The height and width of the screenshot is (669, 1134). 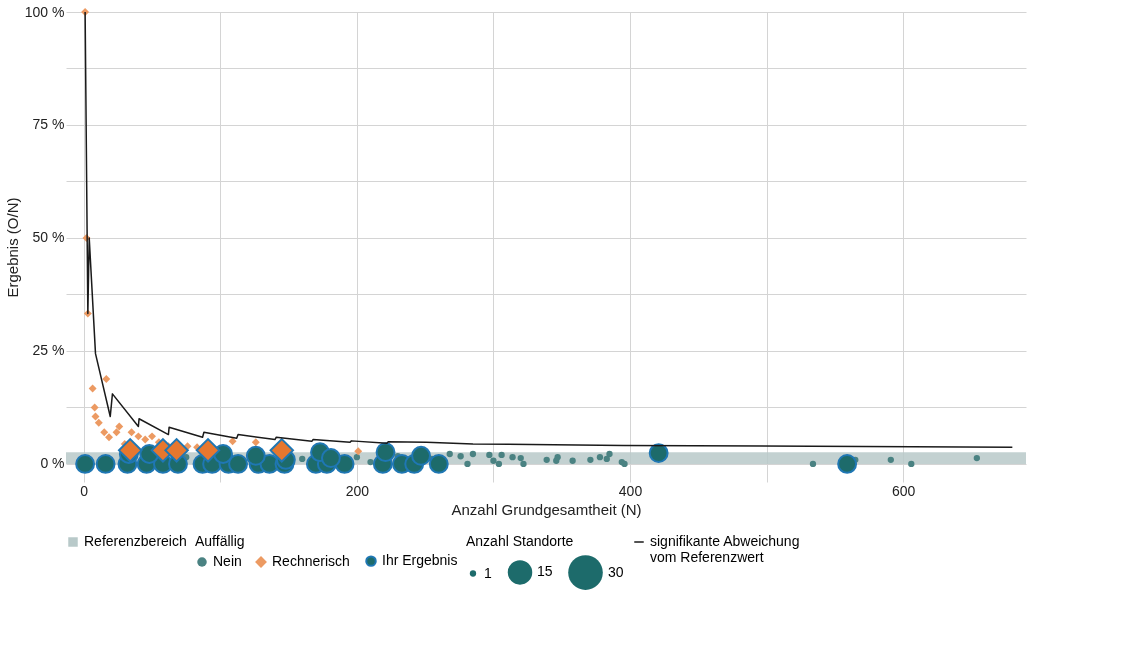 I want to click on x-tick-label: 200, so click(x=357, y=490).